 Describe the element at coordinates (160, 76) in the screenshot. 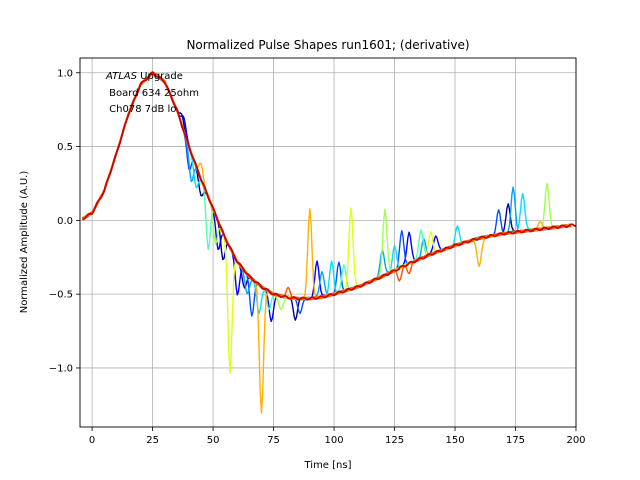

I see `annotation-upgrade: Upgrade` at that location.